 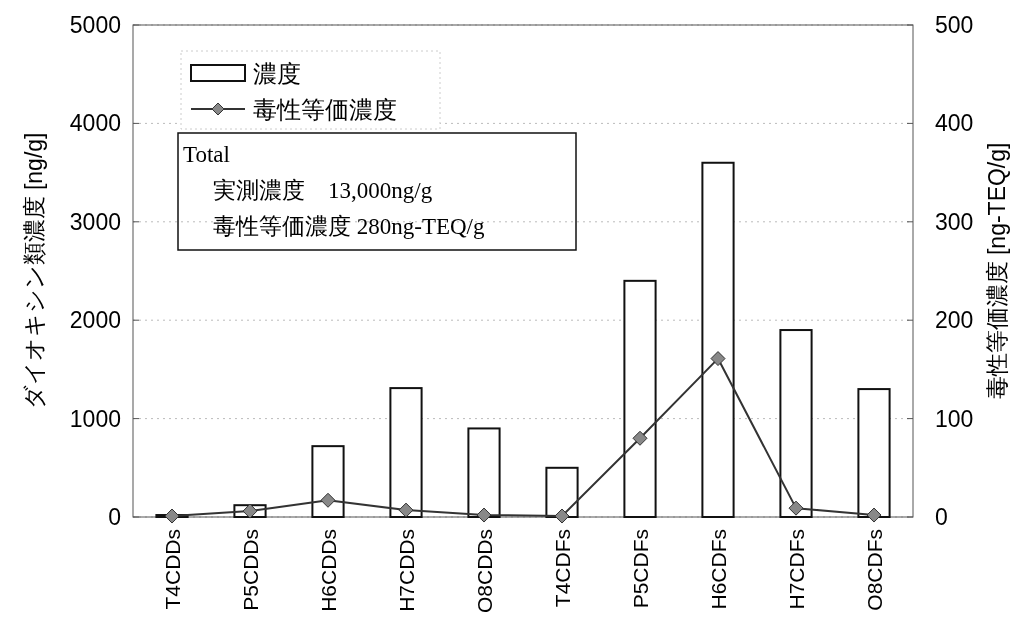 What do you see at coordinates (95, 25) in the screenshot?
I see `y-tick-label: 5000` at bounding box center [95, 25].